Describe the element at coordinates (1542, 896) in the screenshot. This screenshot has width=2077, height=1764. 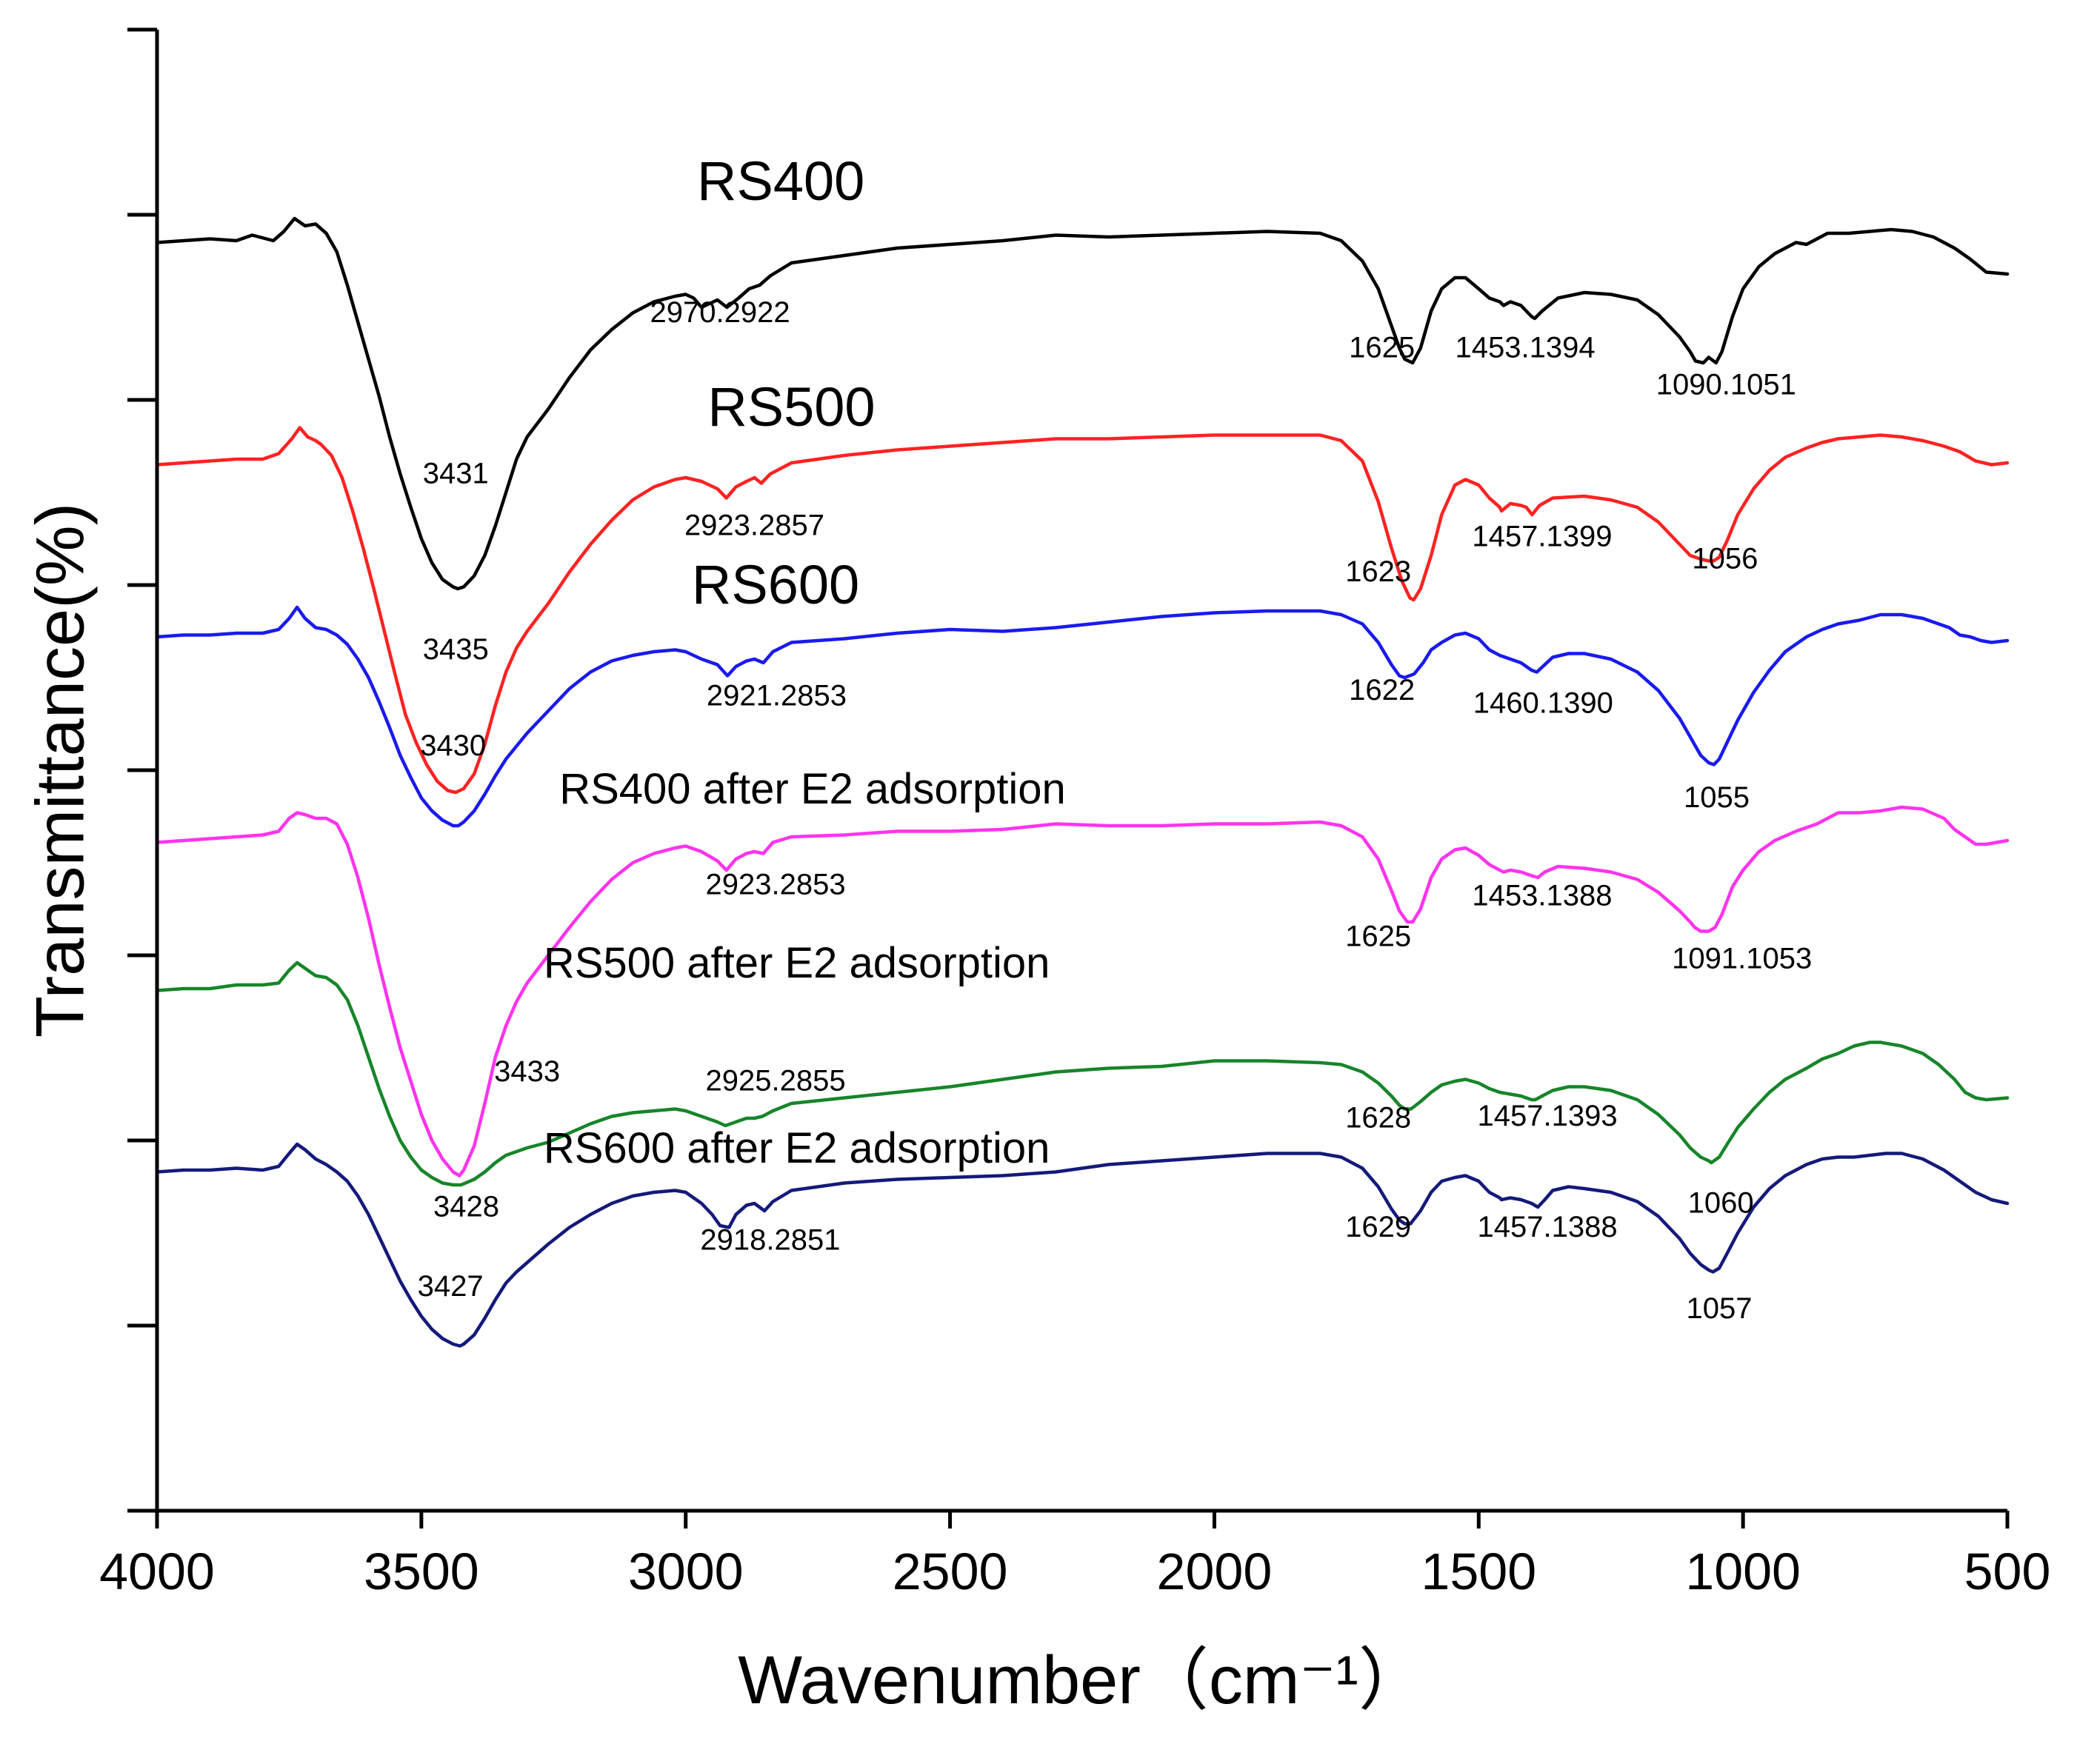
I see `peak-label: 1453.1388` at that location.